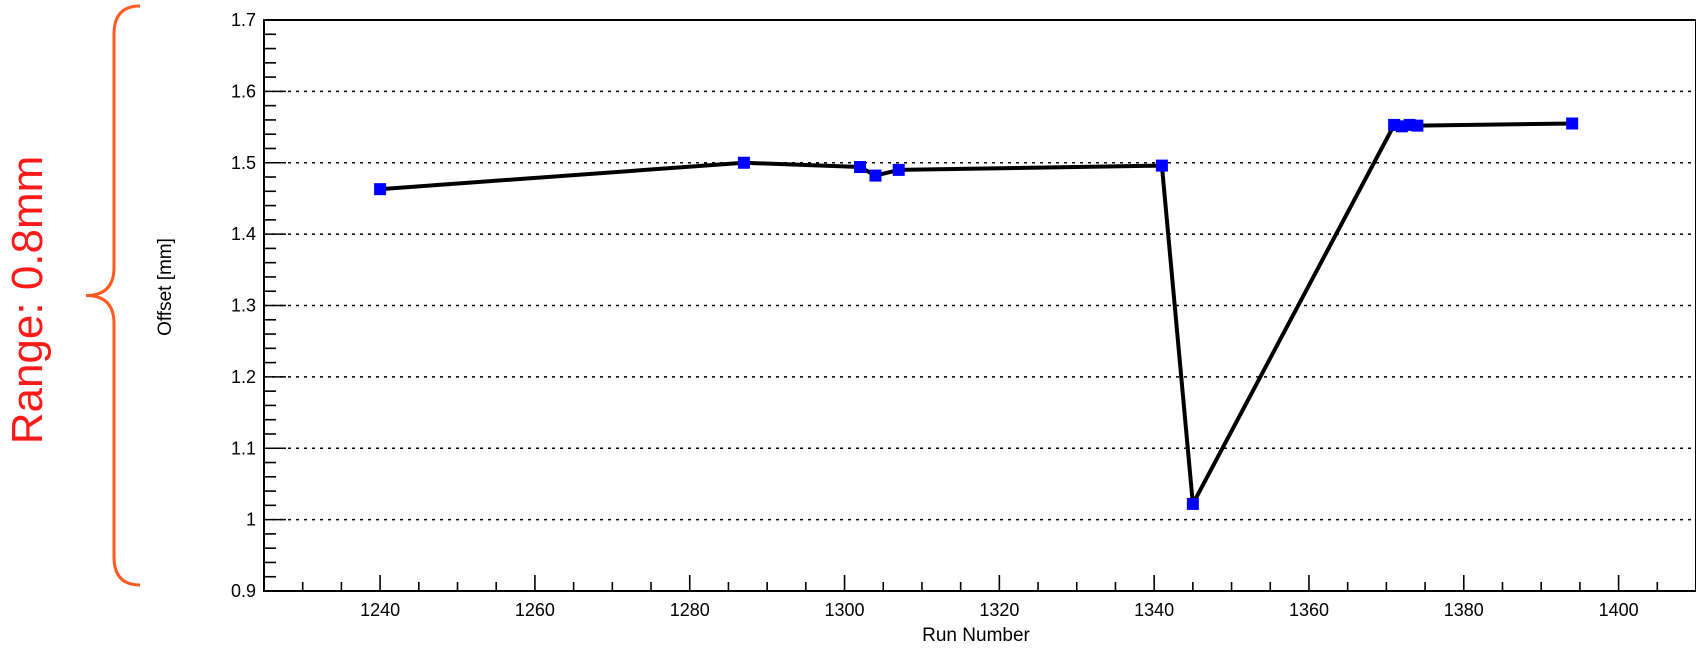  Describe the element at coordinates (243, 306) in the screenshot. I see `y-tick-label: 1.3` at that location.